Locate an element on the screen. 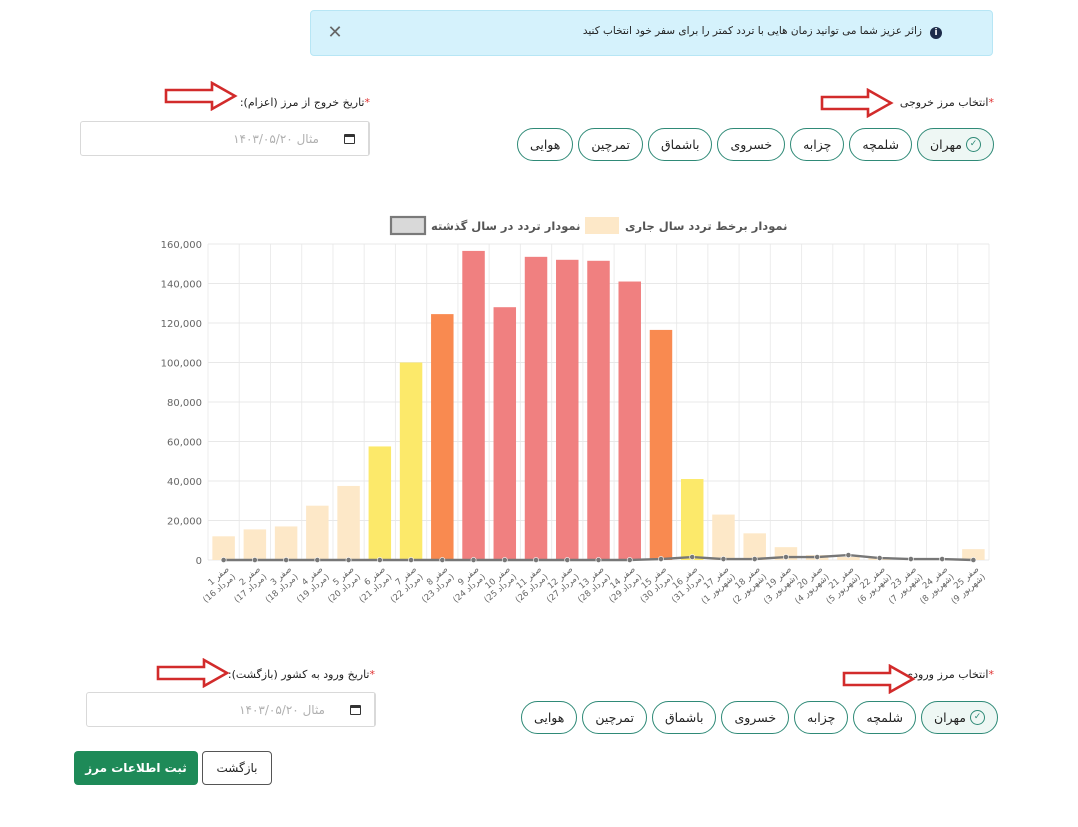  y-tick-label: 80,000 is located at coordinates (184, 403).